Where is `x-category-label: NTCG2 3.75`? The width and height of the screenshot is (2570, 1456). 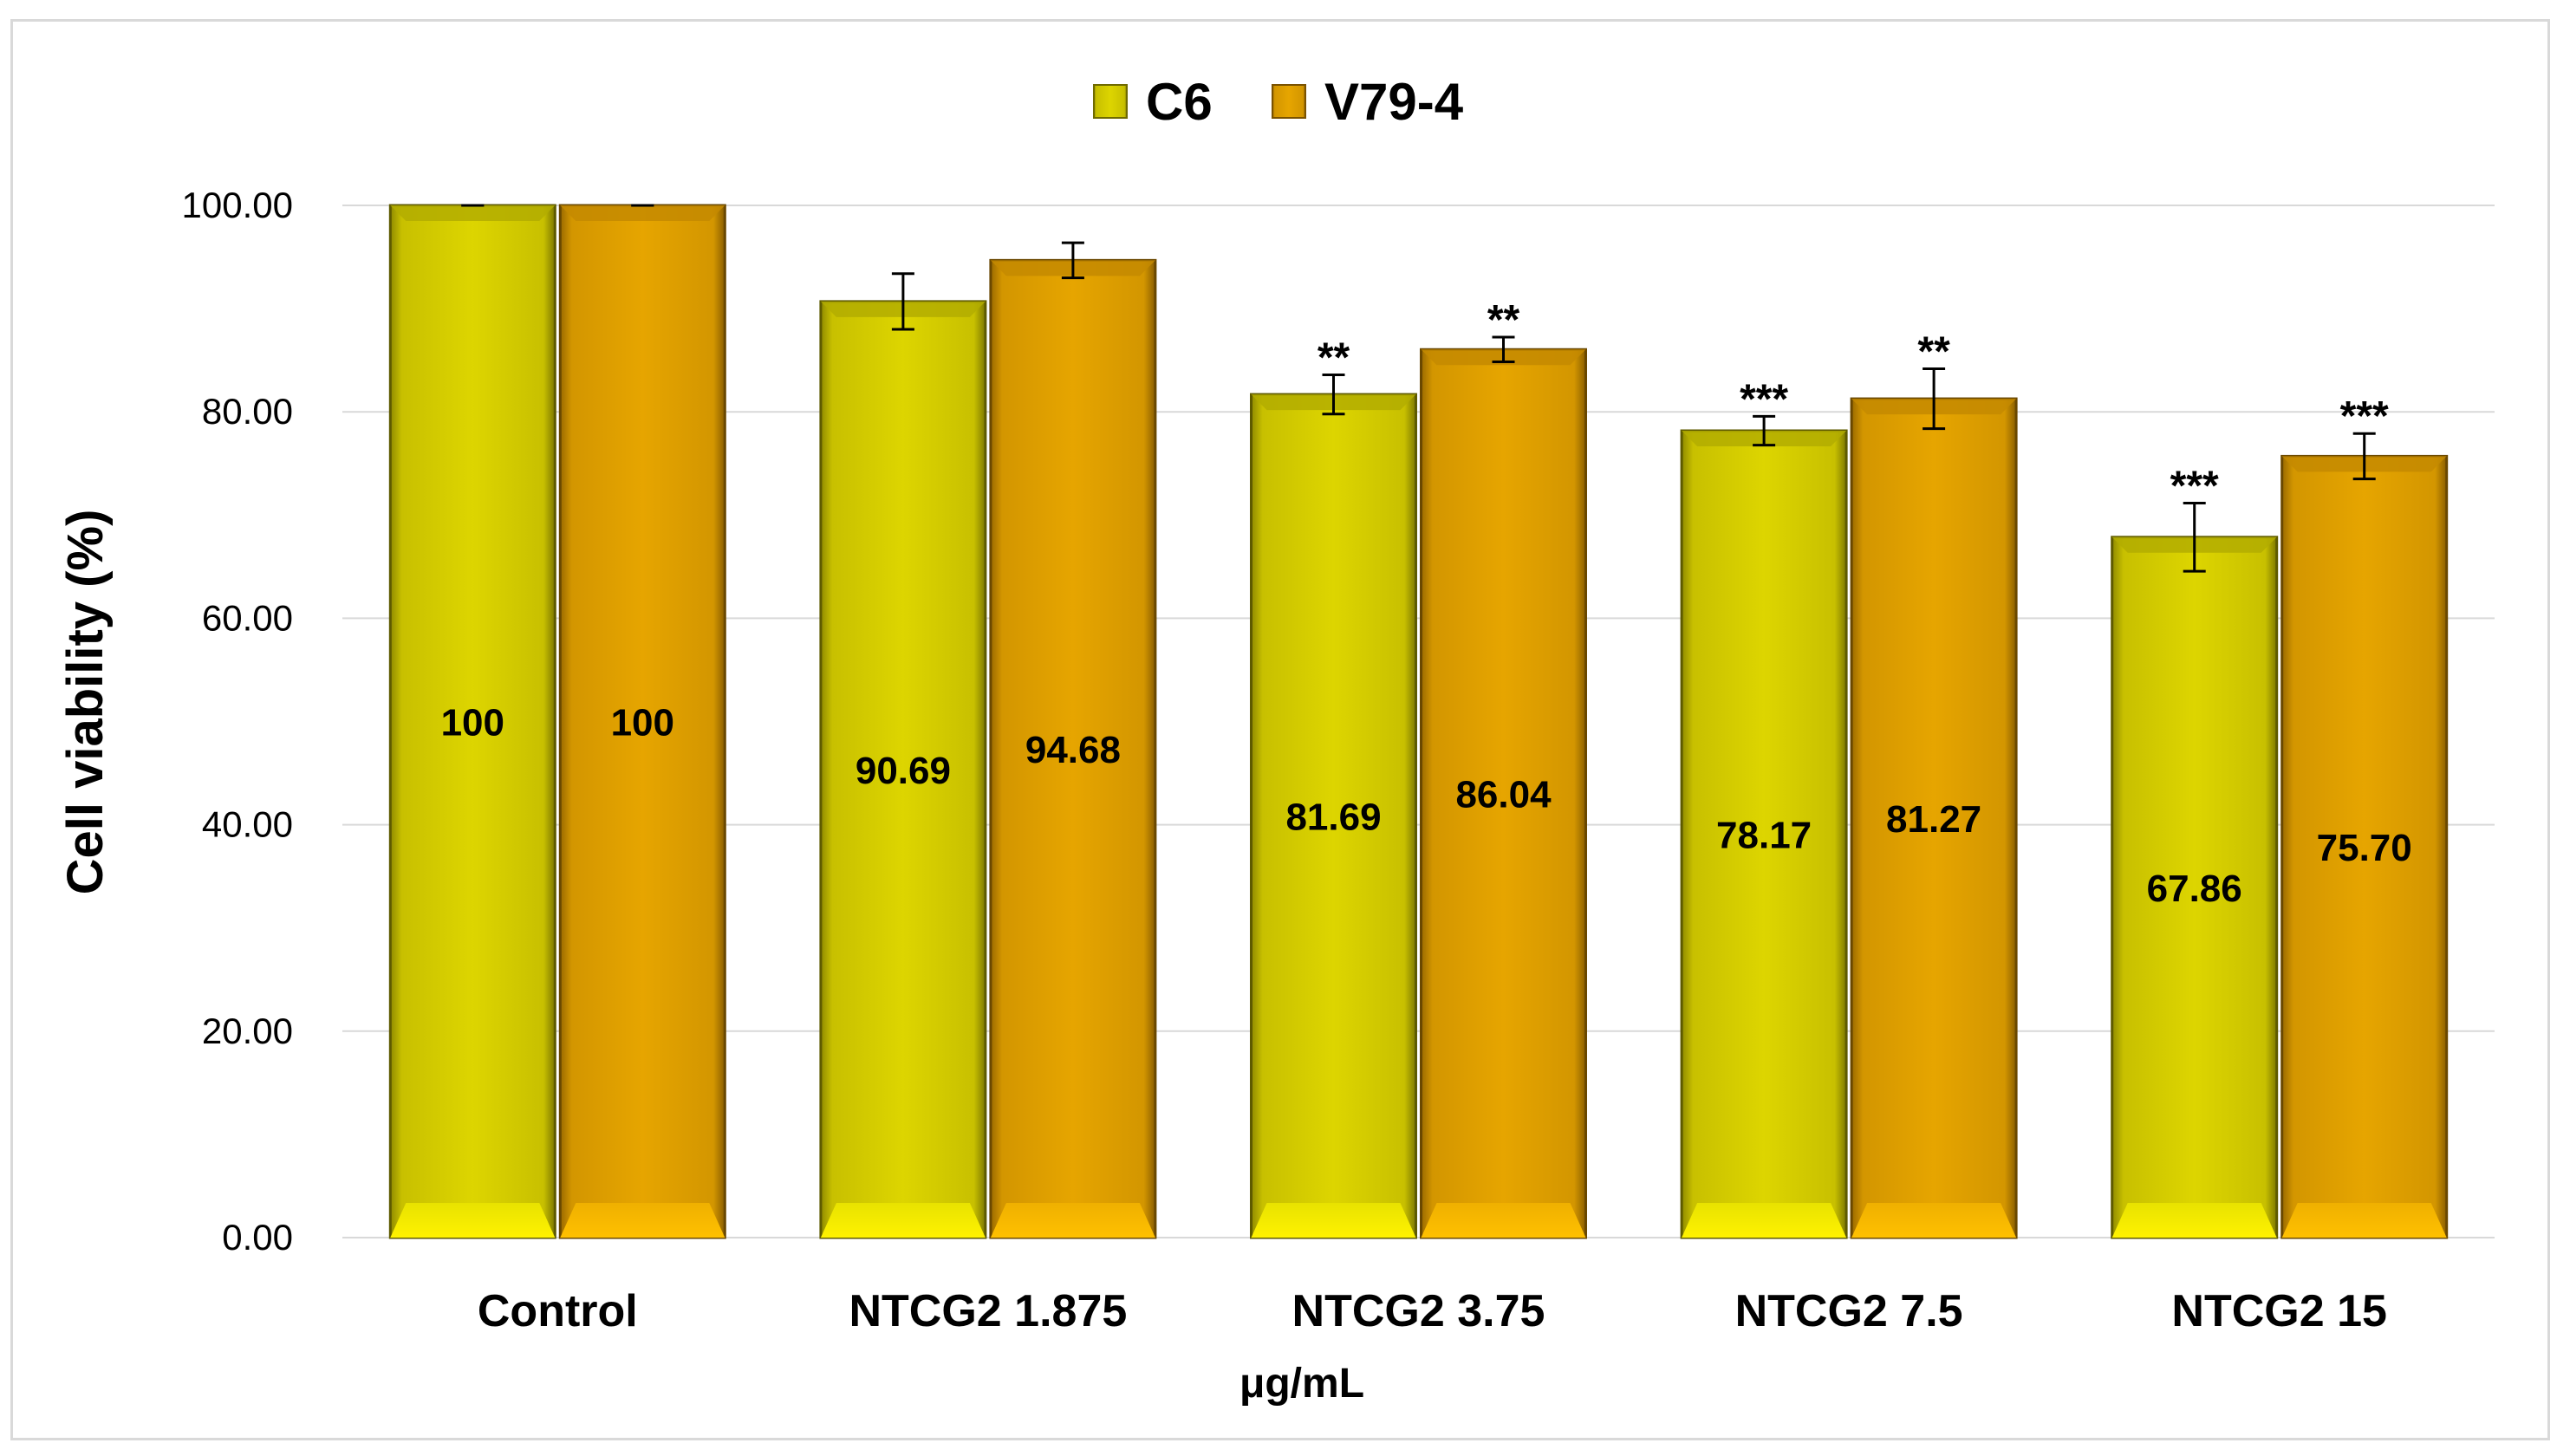 x-category-label: NTCG2 3.75 is located at coordinates (1418, 1311).